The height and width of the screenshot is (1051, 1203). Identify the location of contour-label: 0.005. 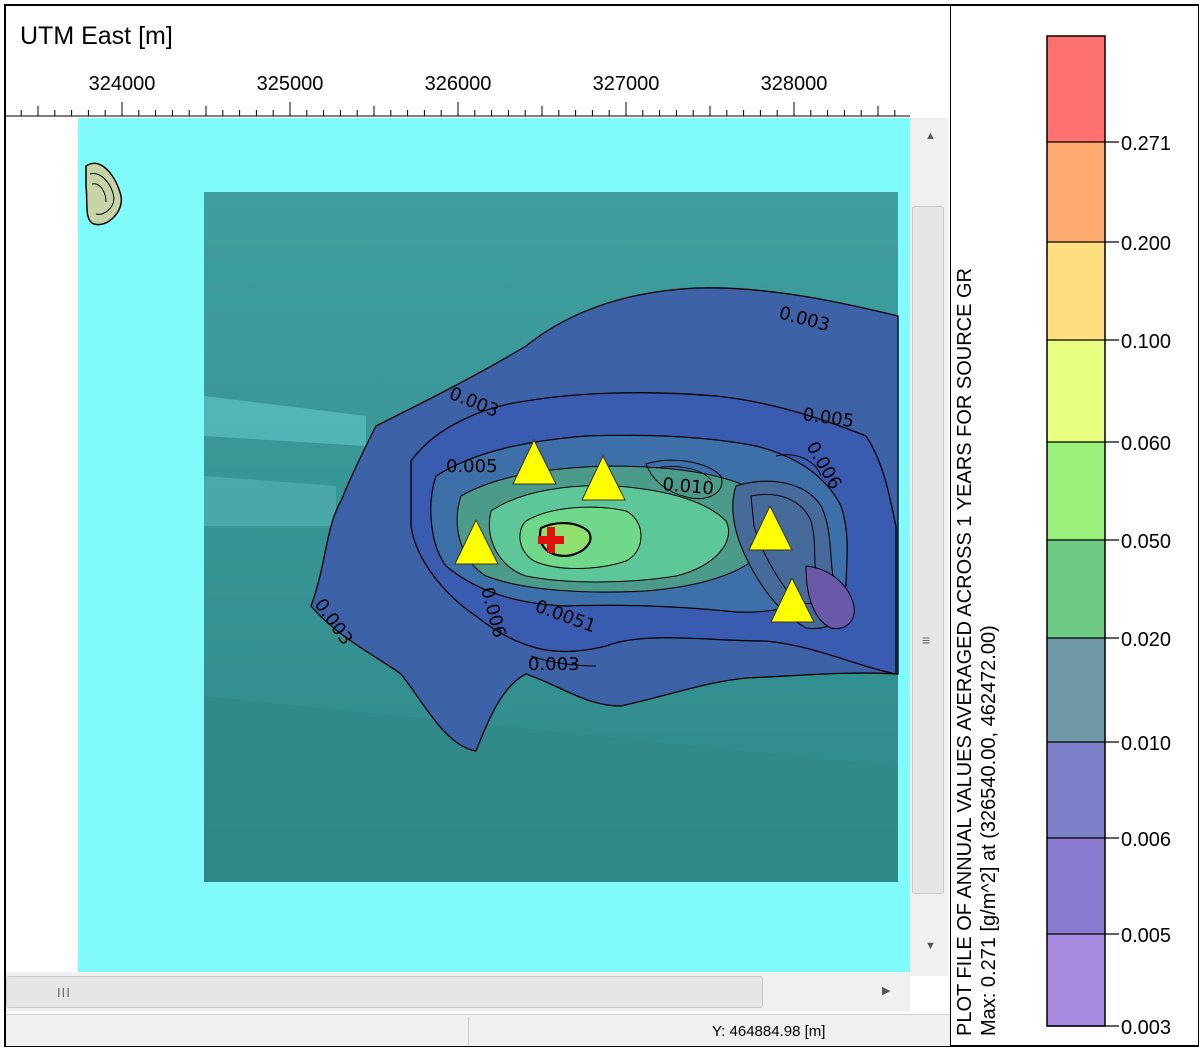
(472, 466).